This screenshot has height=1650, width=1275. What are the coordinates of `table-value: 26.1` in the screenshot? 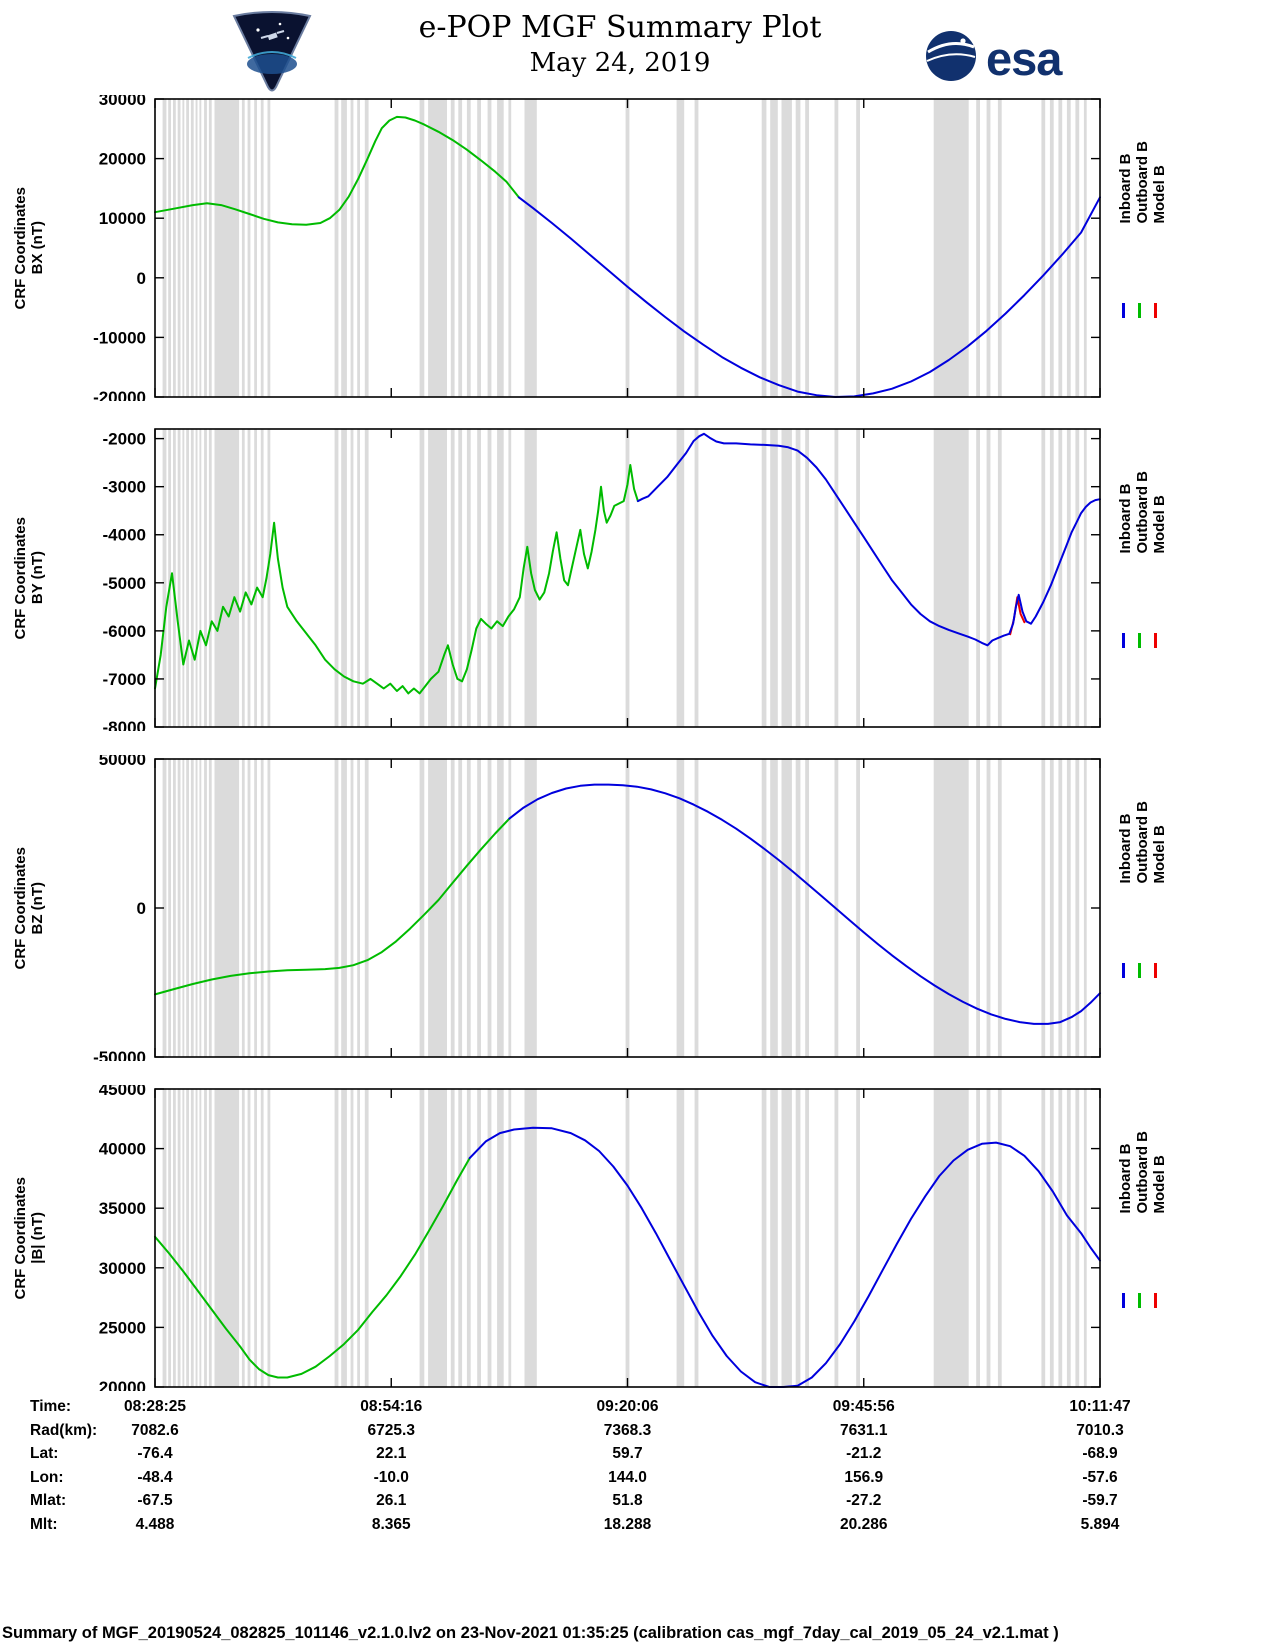 It's located at (391, 1500).